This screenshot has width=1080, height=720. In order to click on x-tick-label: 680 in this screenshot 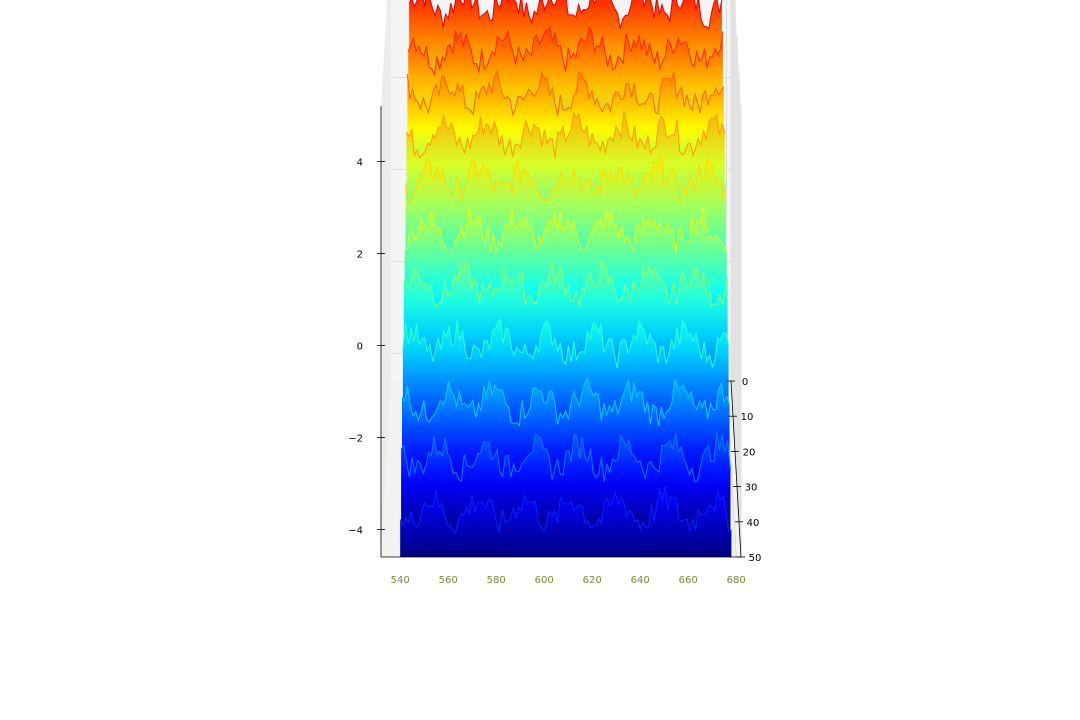, I will do `click(736, 580)`.